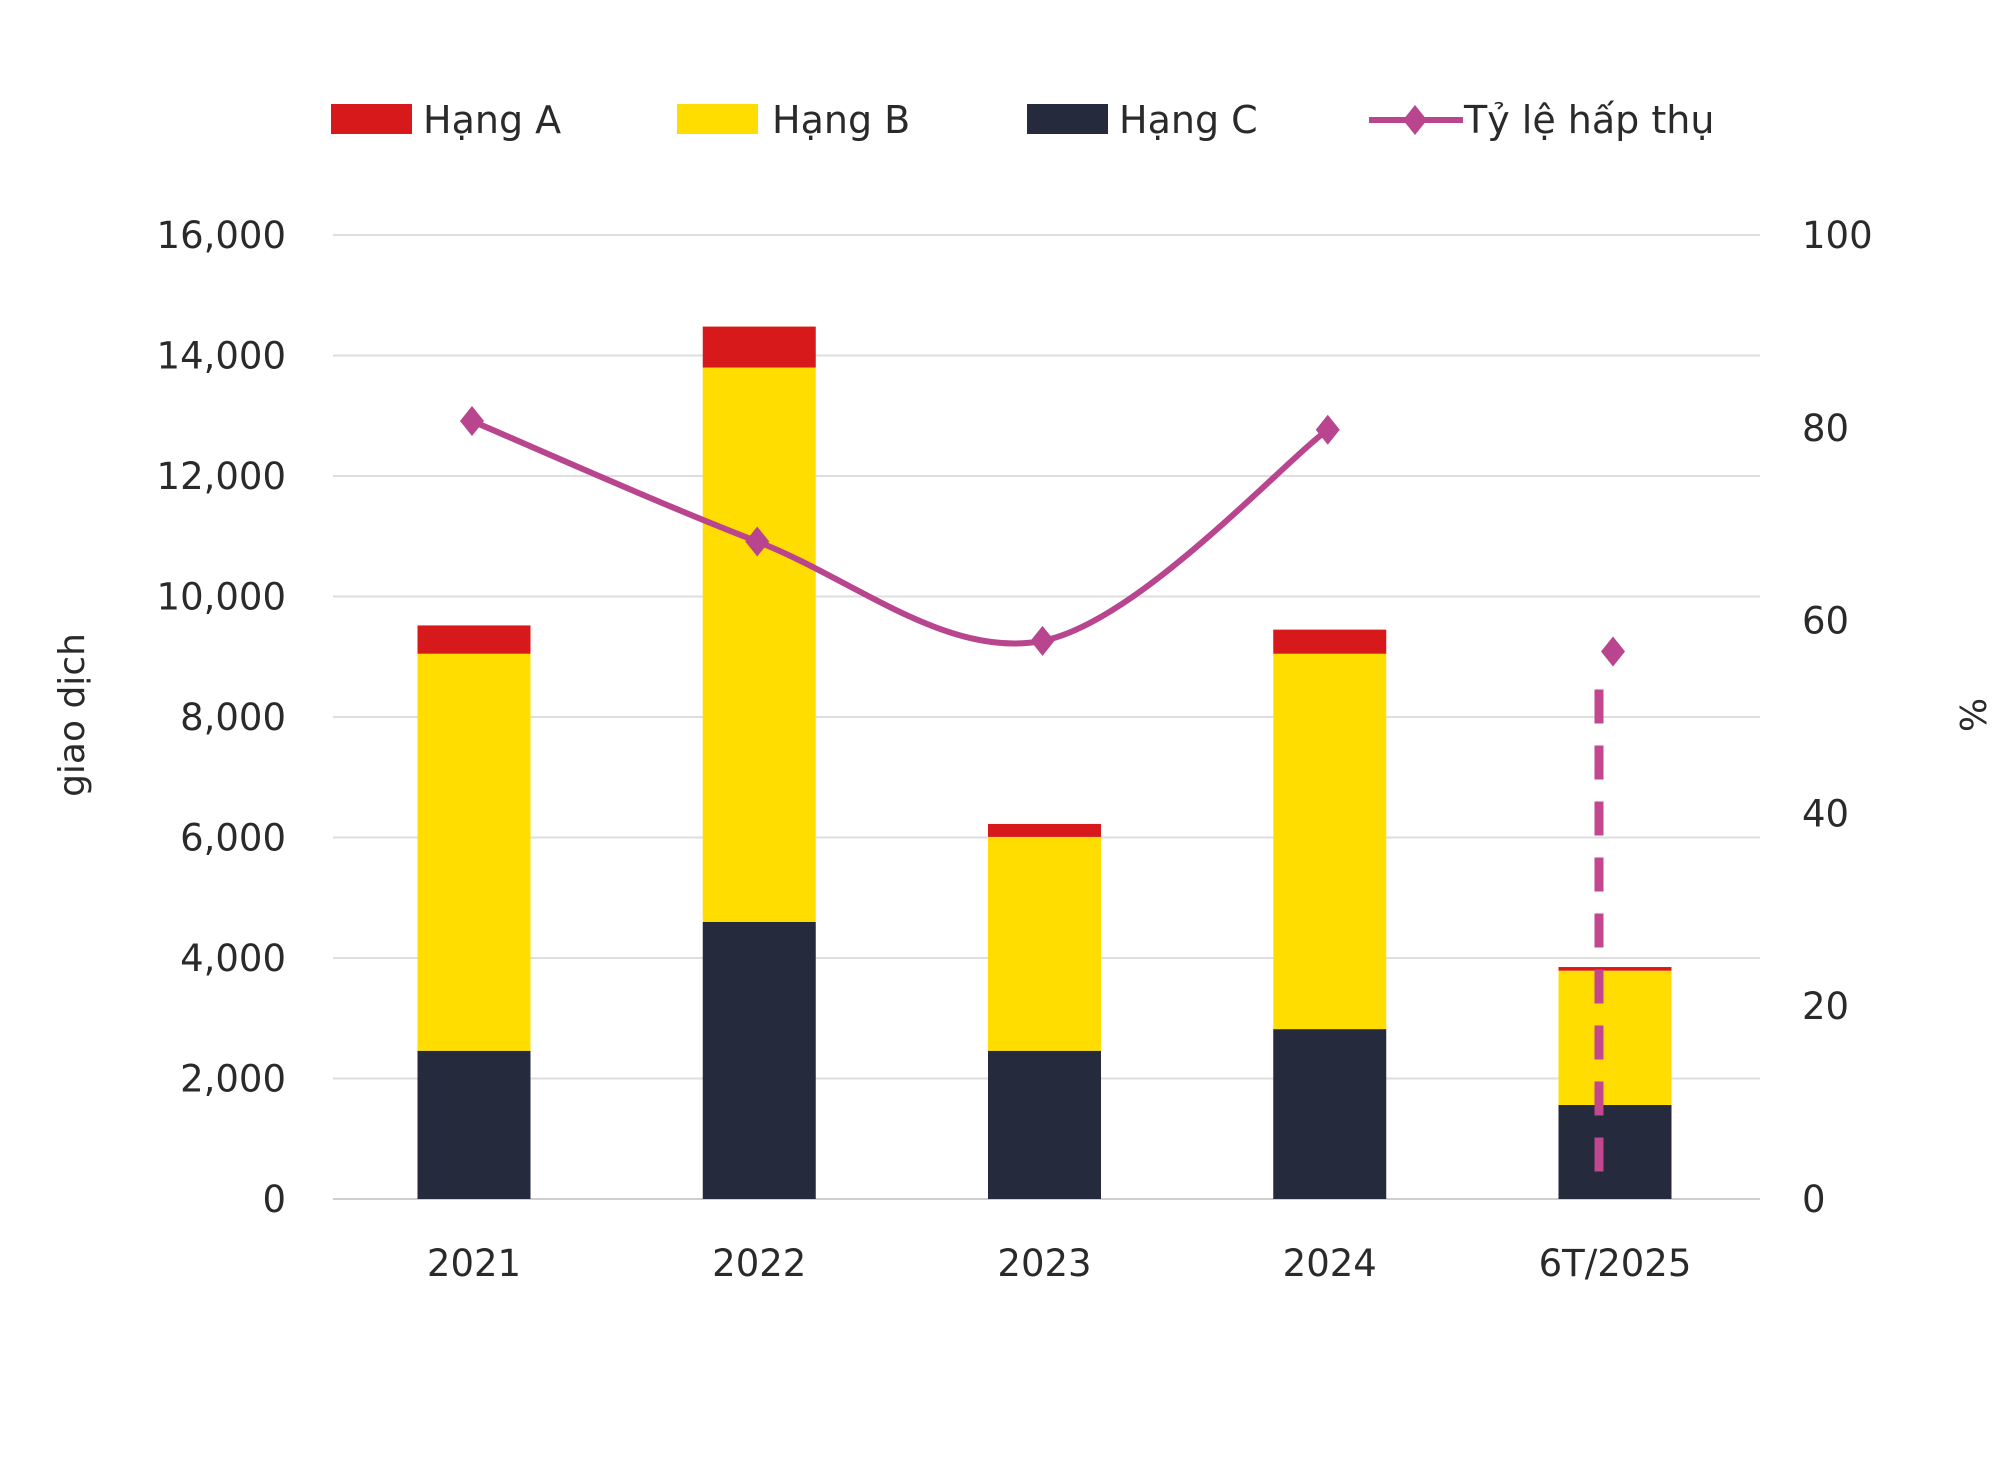 The height and width of the screenshot is (1459, 2000). I want to click on y-axis-right-label: %, so click(1971, 715).